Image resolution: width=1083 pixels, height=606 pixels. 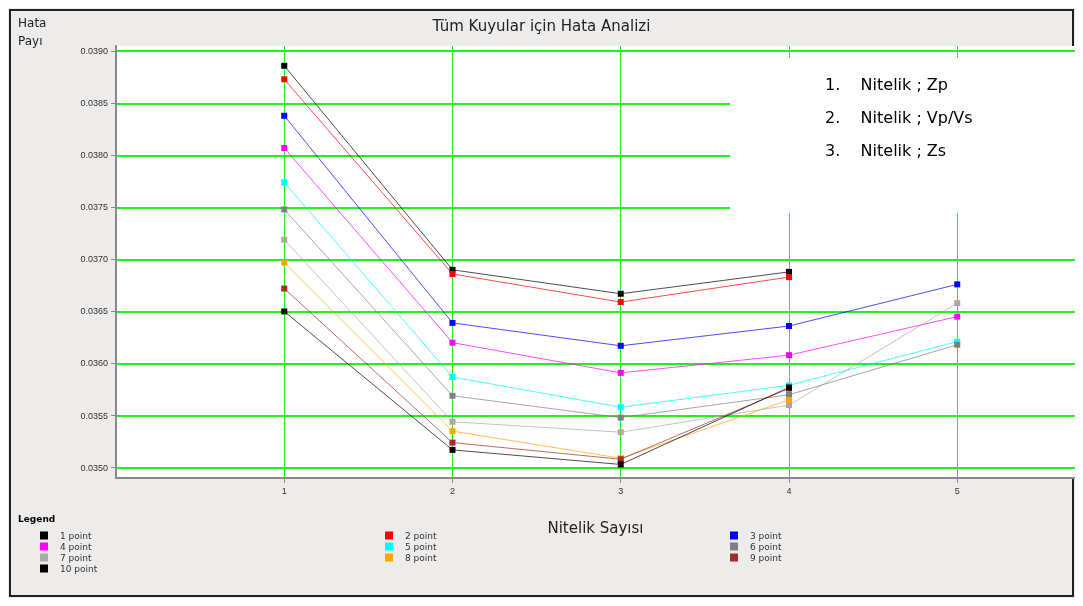 What do you see at coordinates (766, 535) in the screenshot?
I see `legend-label: 3 point` at bounding box center [766, 535].